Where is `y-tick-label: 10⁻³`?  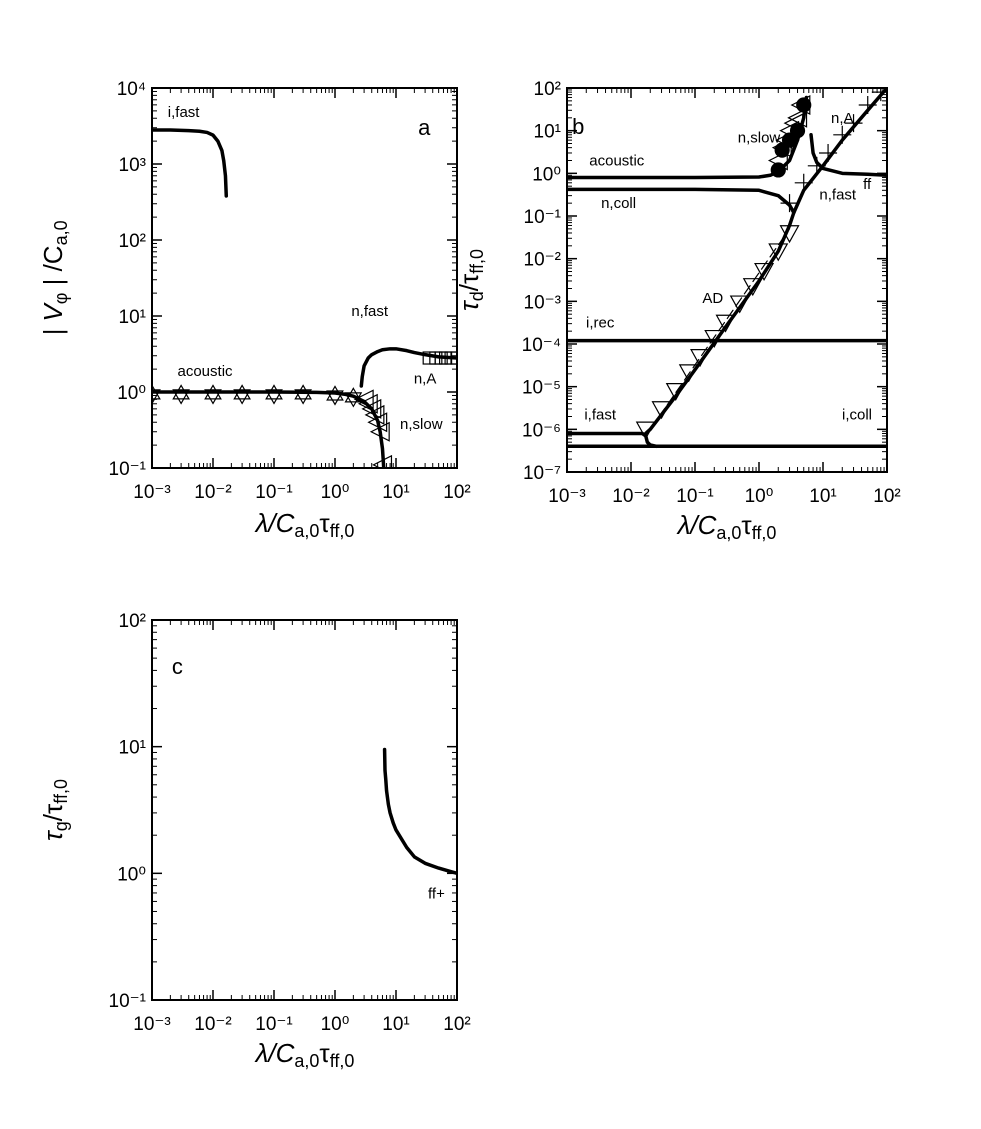 y-tick-label: 10⁻³ is located at coordinates (543, 302).